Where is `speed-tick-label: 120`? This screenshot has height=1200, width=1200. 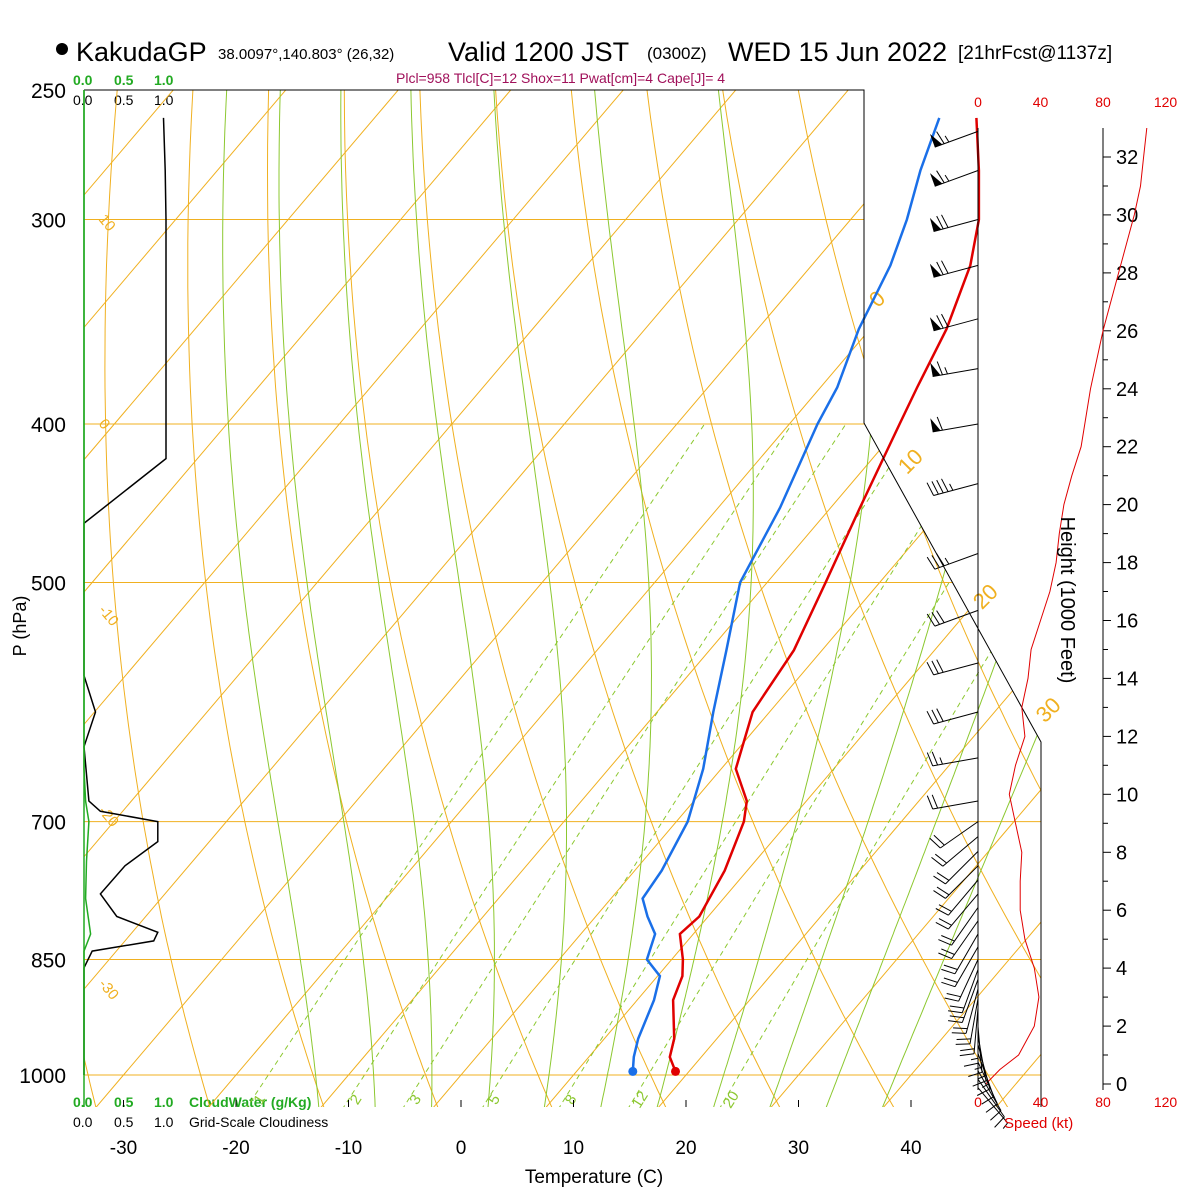 speed-tick-label: 120 is located at coordinates (1166, 102).